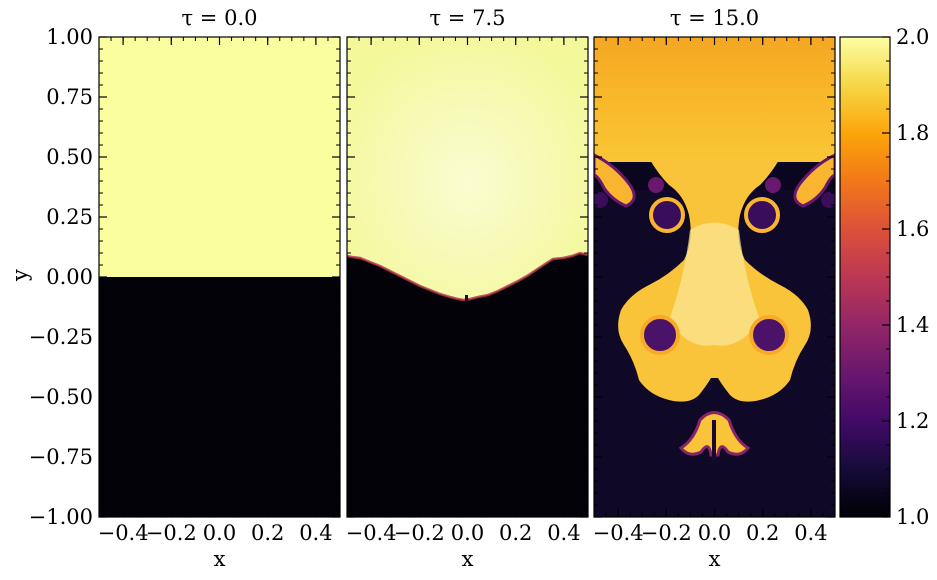  I want to click on vortex-small-left, so click(656, 185).